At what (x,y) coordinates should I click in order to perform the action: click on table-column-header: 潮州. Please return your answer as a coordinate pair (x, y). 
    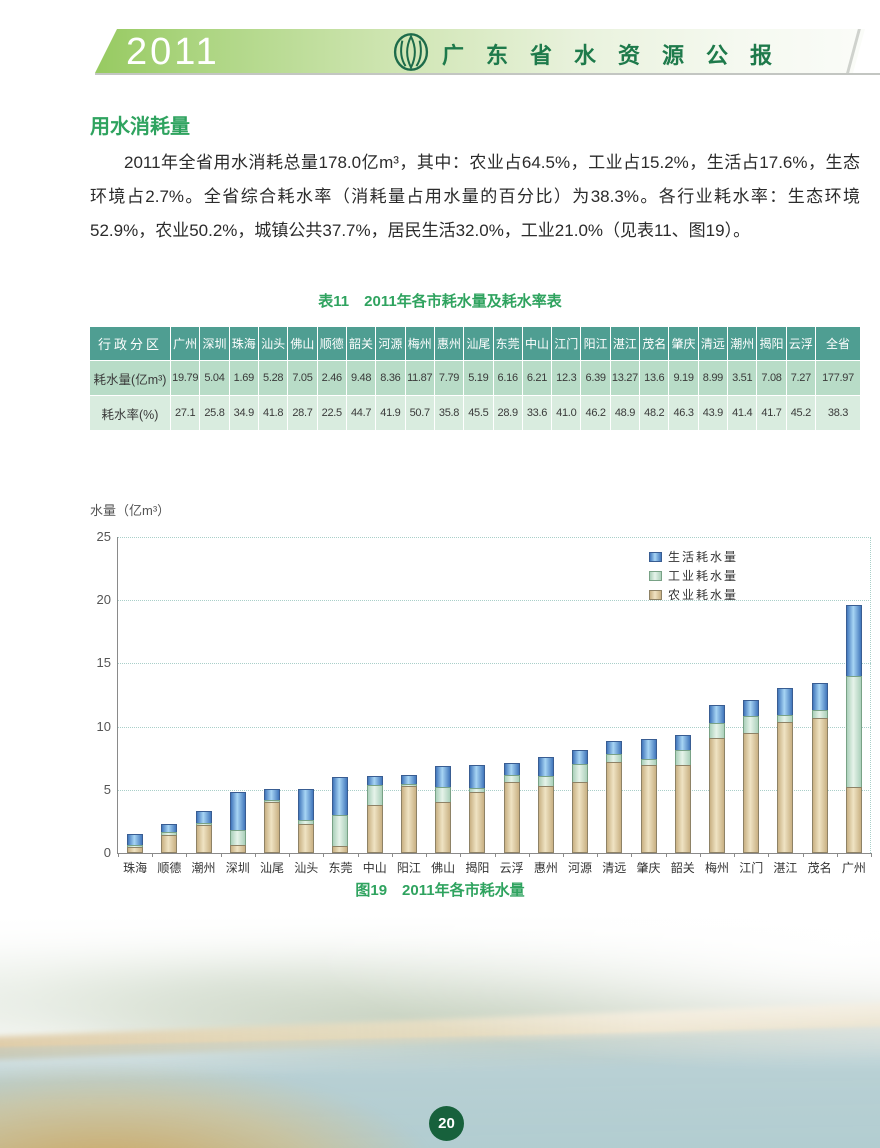
    Looking at the image, I should click on (742, 343).